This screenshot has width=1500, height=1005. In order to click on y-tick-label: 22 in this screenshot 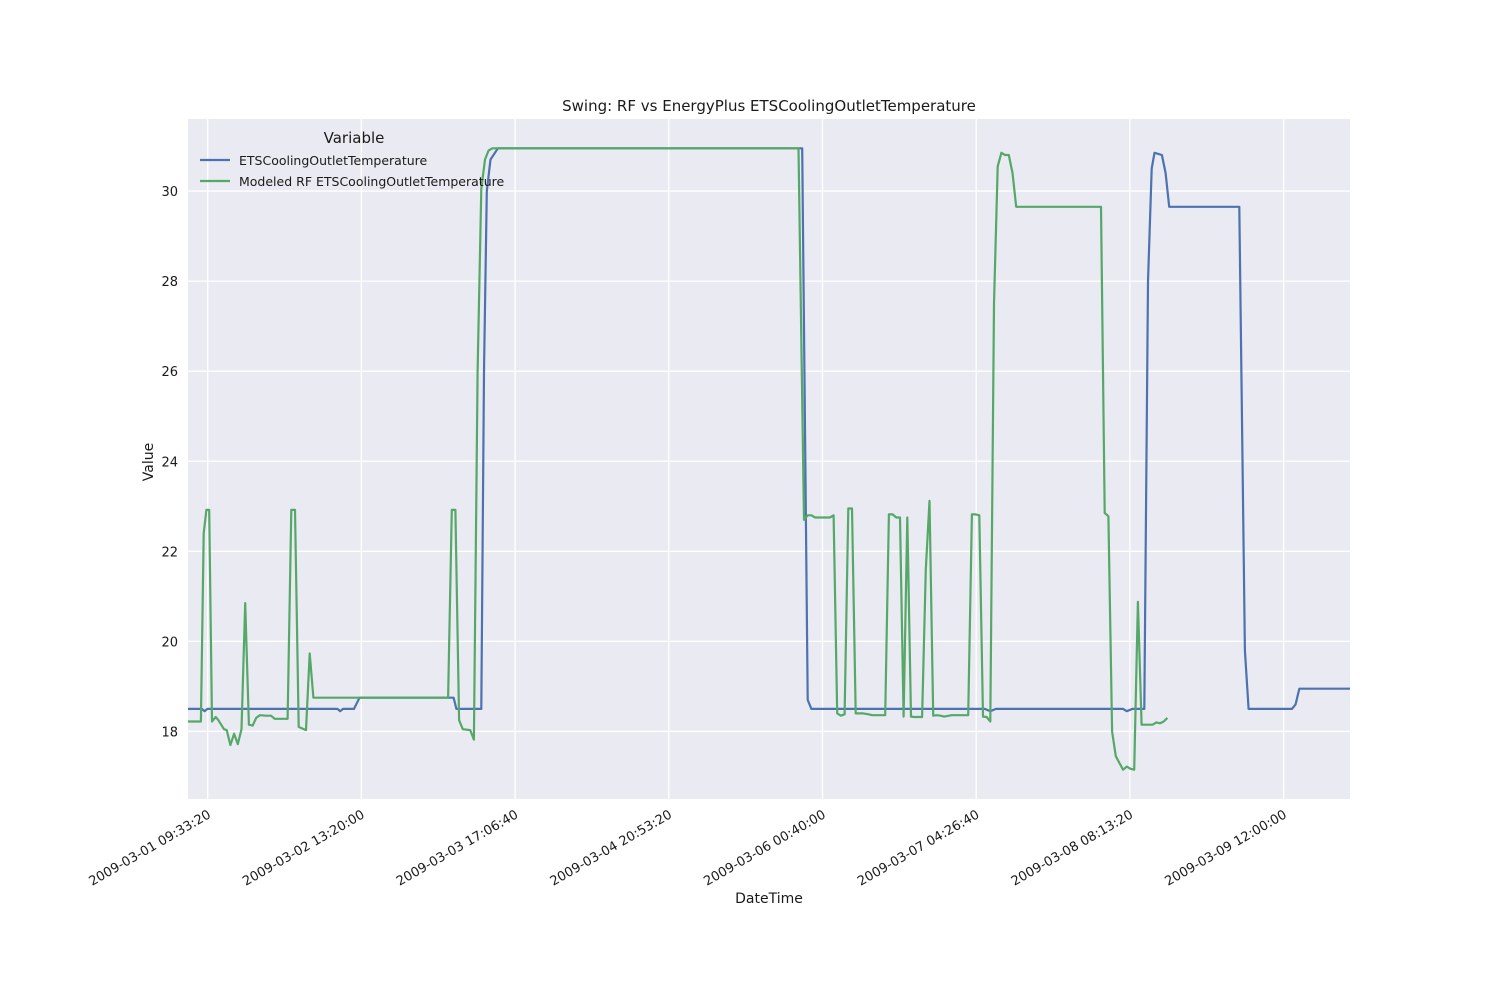, I will do `click(169, 552)`.